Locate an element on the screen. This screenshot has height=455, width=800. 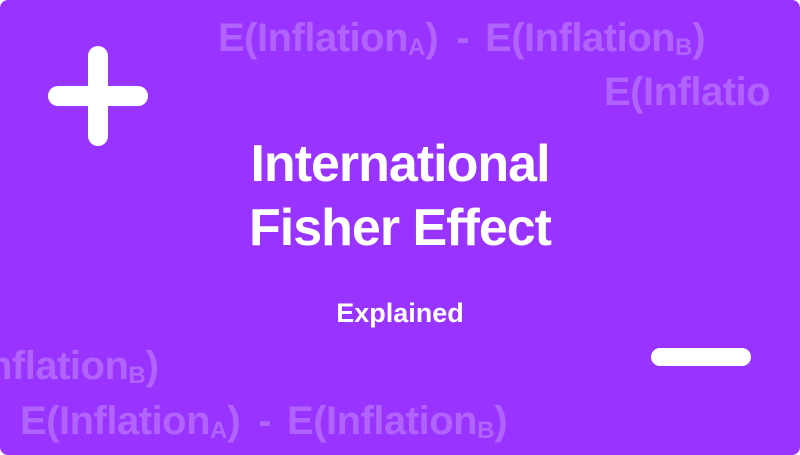
watermark-formula-right: E(Inflatio is located at coordinates (687, 92).